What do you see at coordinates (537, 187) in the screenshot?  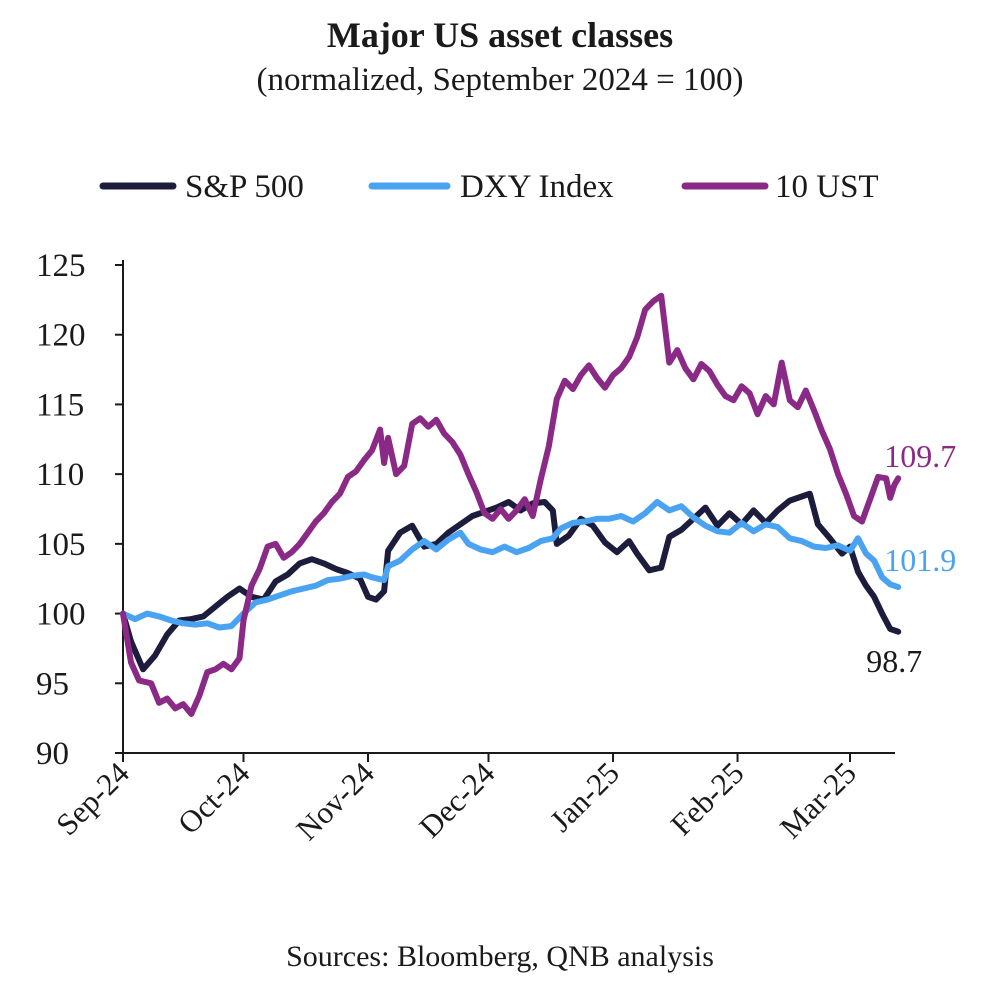 I see `legend-label-1: DXY Index` at bounding box center [537, 187].